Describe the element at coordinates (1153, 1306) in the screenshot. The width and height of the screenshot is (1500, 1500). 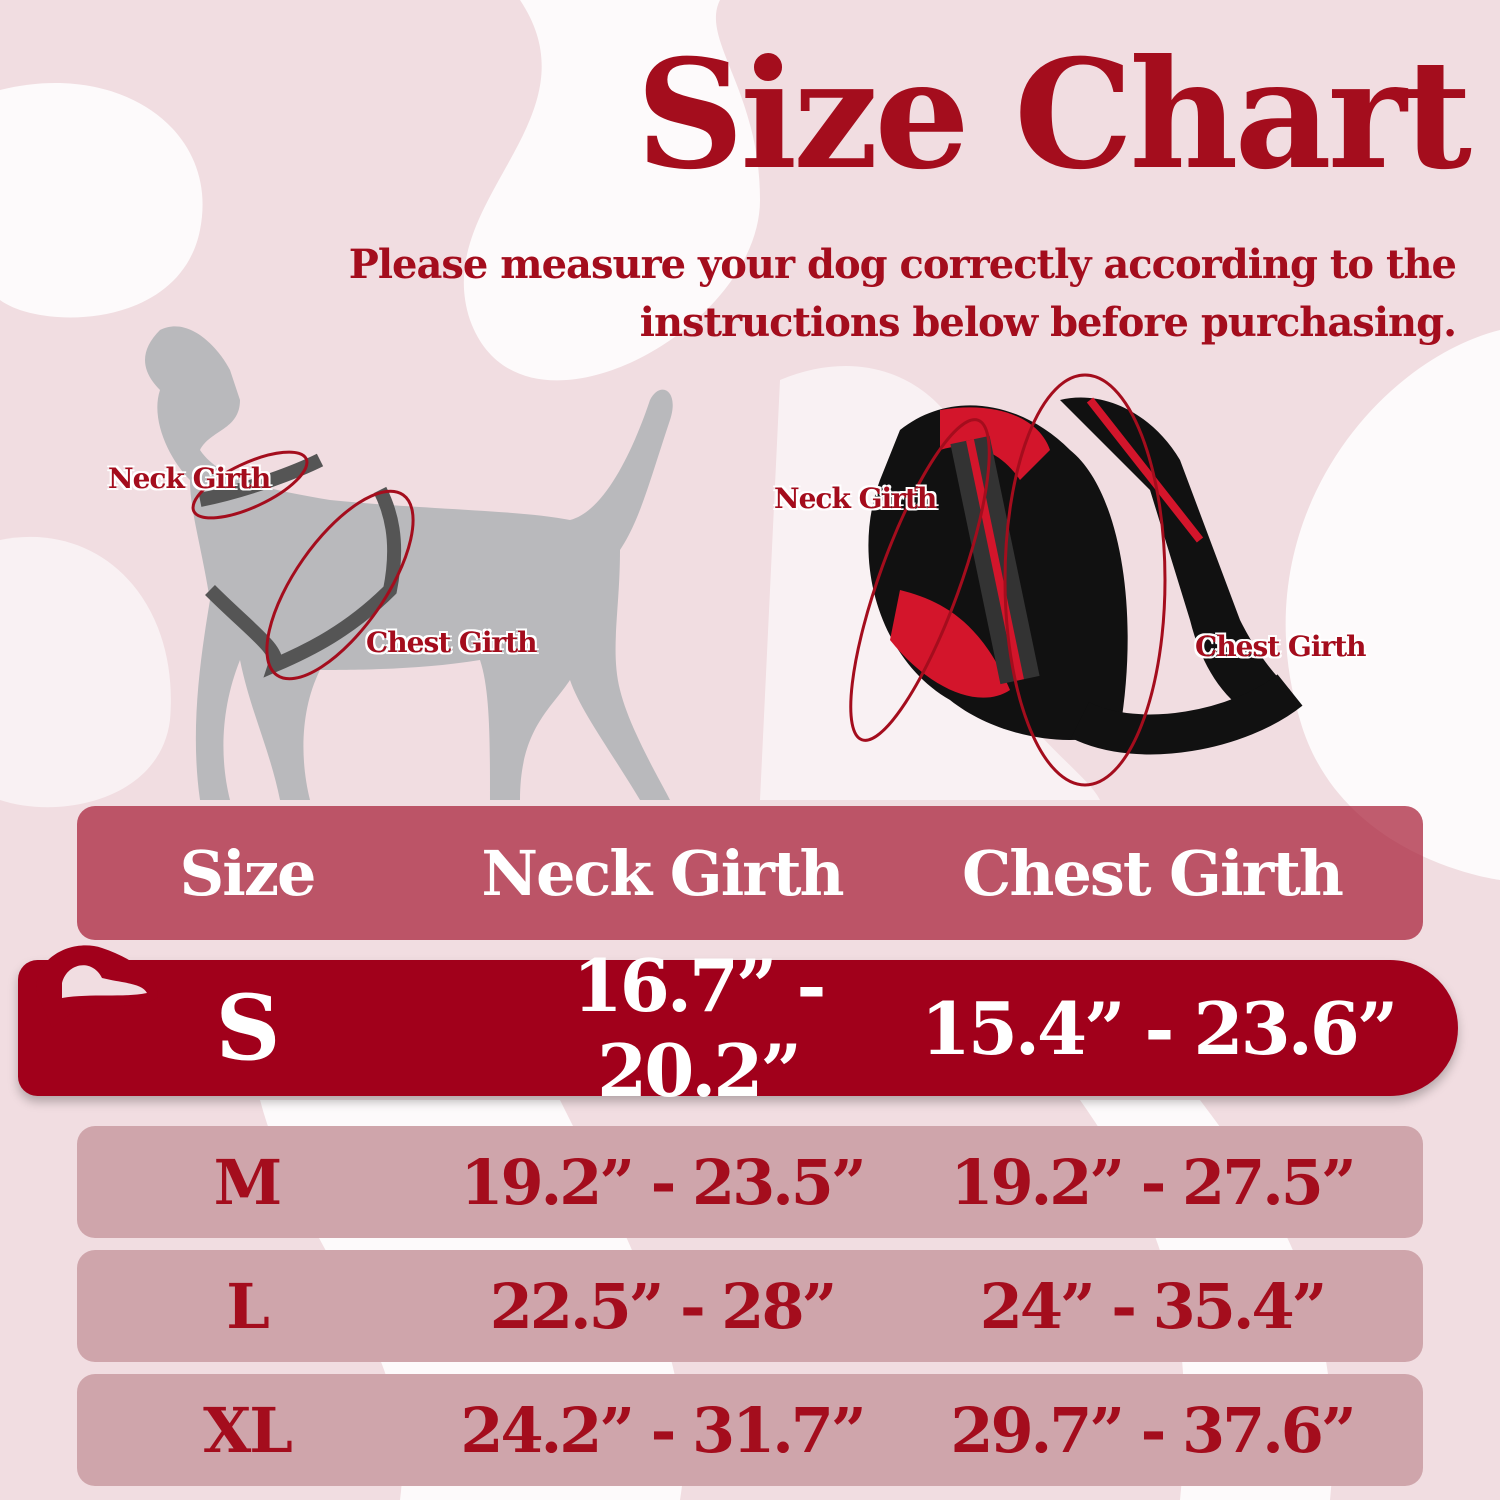
I see `chest-girth-cell: 24” - 35.4”` at that location.